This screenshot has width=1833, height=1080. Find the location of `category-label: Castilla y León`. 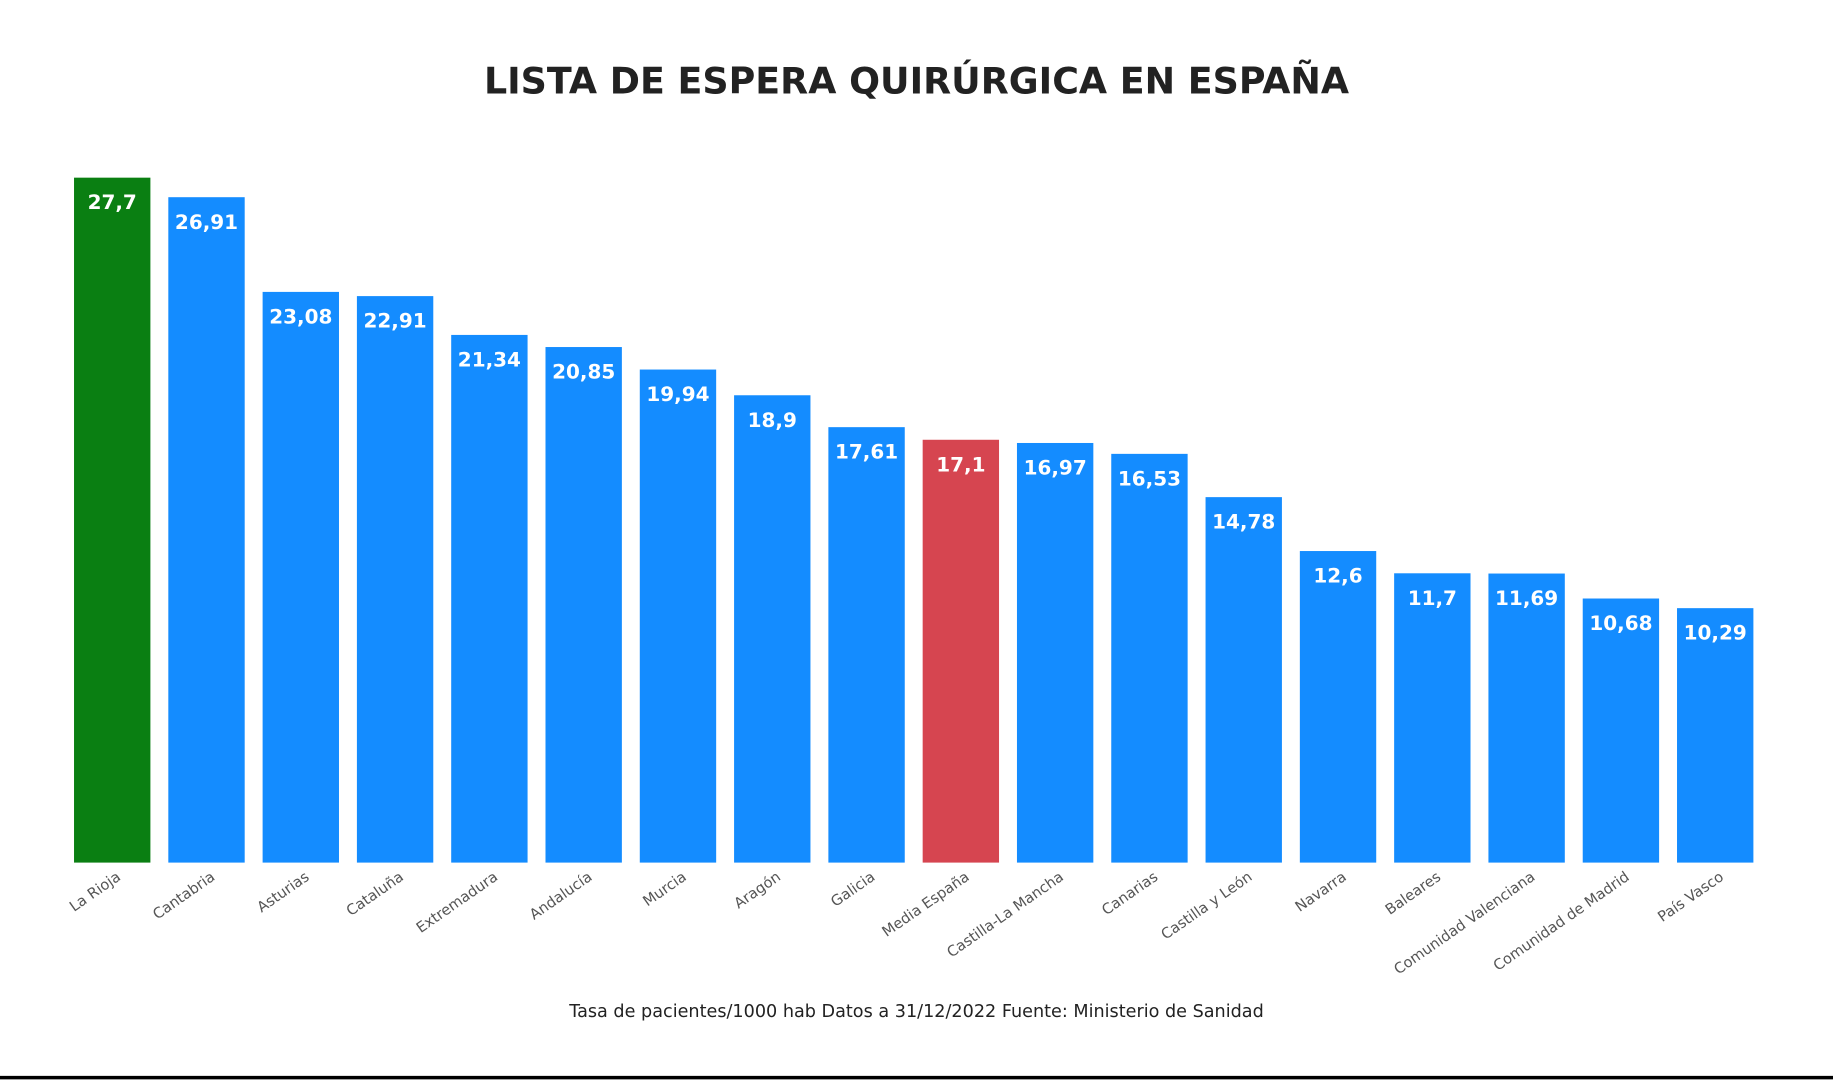

category-label: Castilla y León is located at coordinates (1206, 905).